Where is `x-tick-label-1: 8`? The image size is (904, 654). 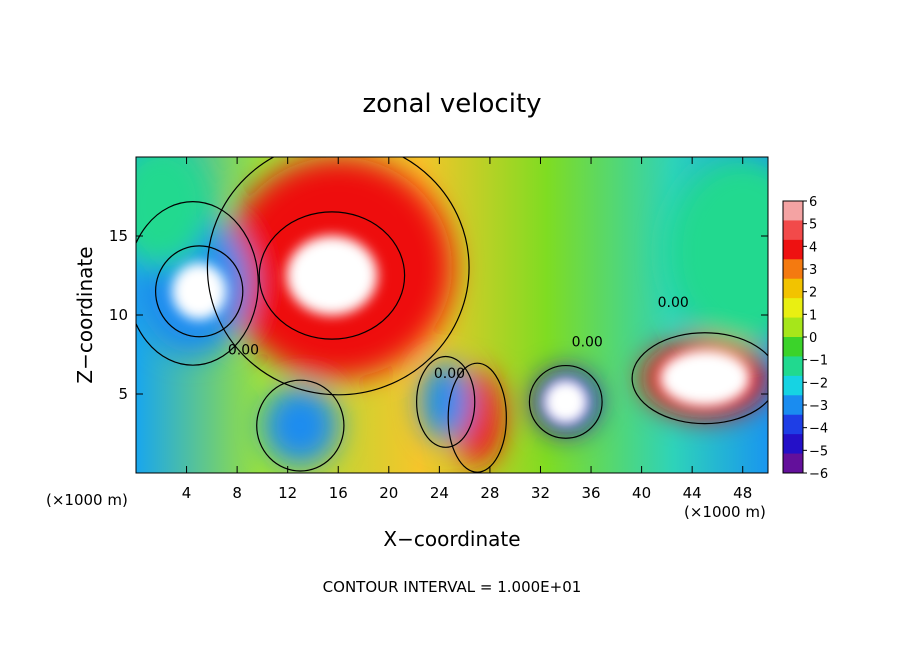
x-tick-label-1: 8 is located at coordinates (237, 493).